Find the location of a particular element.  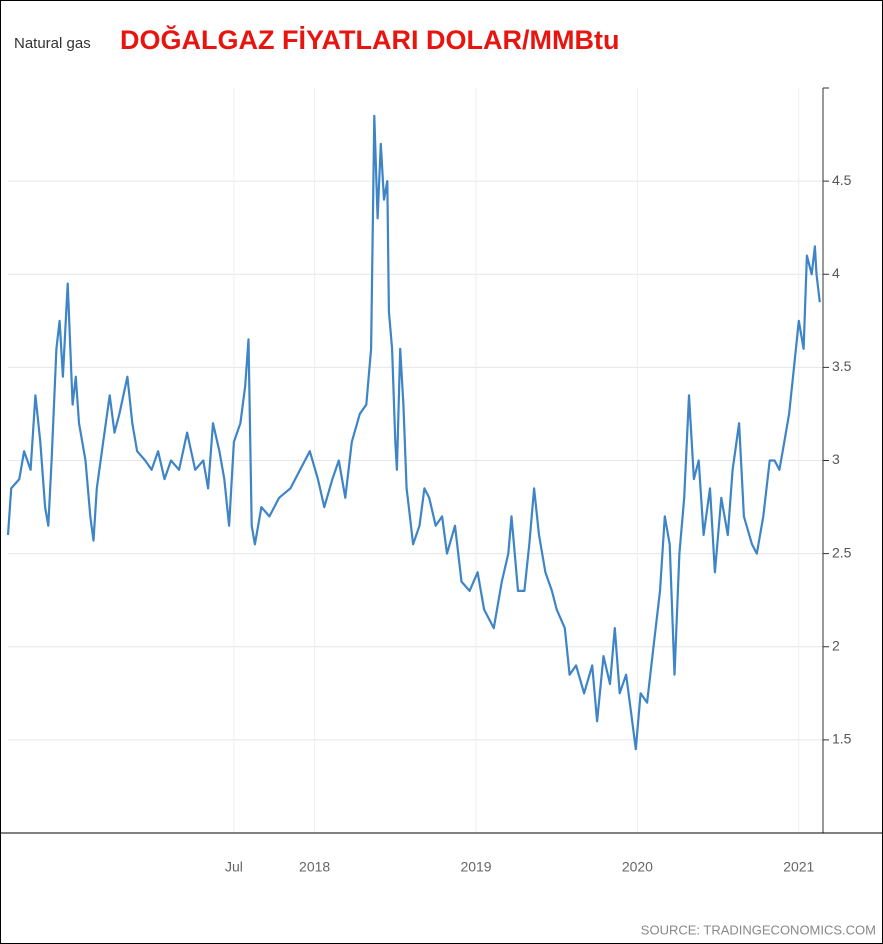

y-tick-label: 3.5 is located at coordinates (842, 366).